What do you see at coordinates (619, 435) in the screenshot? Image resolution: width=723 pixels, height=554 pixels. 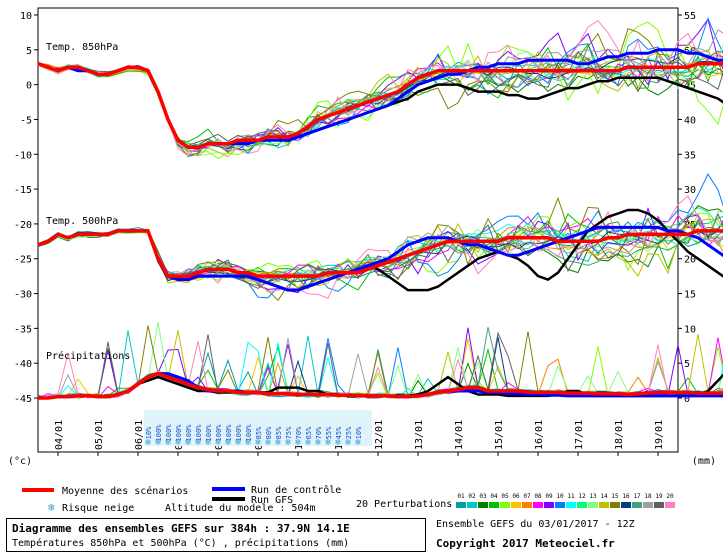 I see `x-tick-label: 18/01` at bounding box center [619, 435].